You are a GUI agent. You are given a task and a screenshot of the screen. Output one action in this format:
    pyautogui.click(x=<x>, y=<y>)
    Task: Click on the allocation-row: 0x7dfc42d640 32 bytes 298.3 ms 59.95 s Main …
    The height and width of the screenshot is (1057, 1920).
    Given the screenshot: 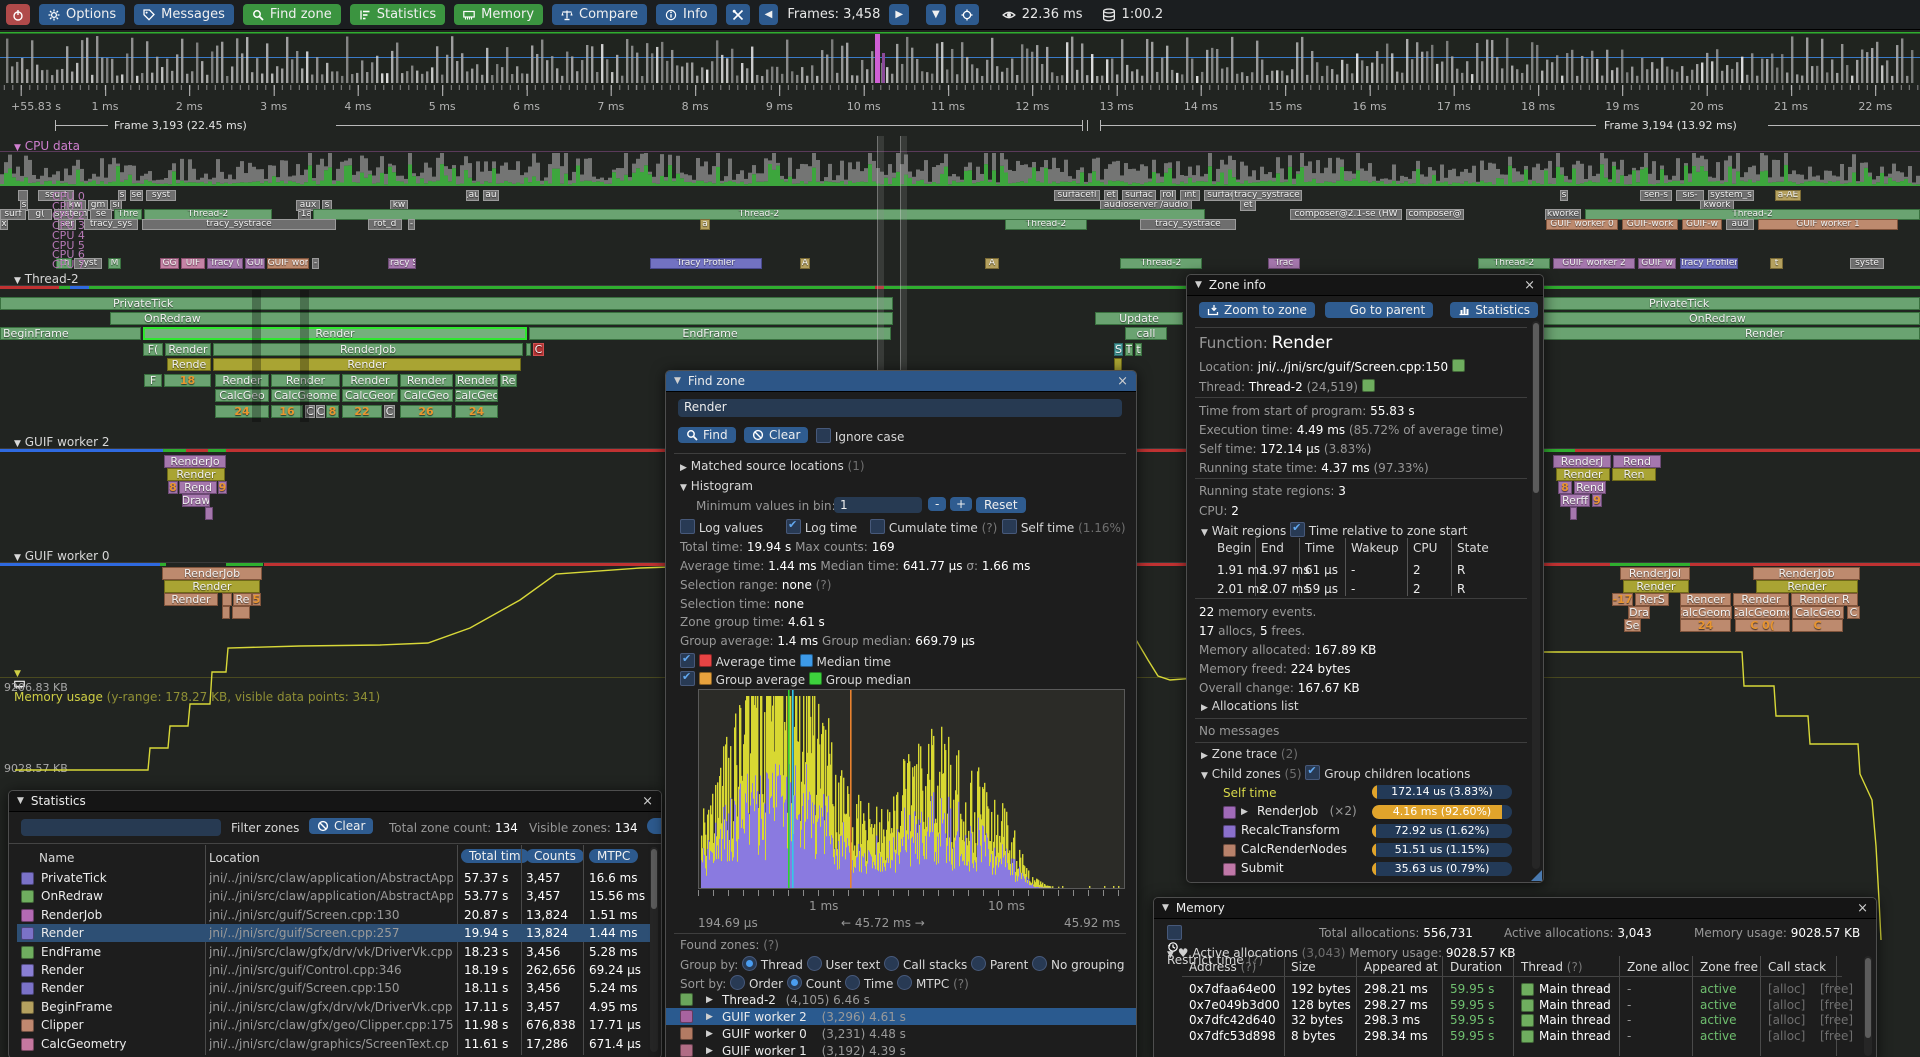 What is the action you would take?
    pyautogui.click(x=1521, y=1020)
    